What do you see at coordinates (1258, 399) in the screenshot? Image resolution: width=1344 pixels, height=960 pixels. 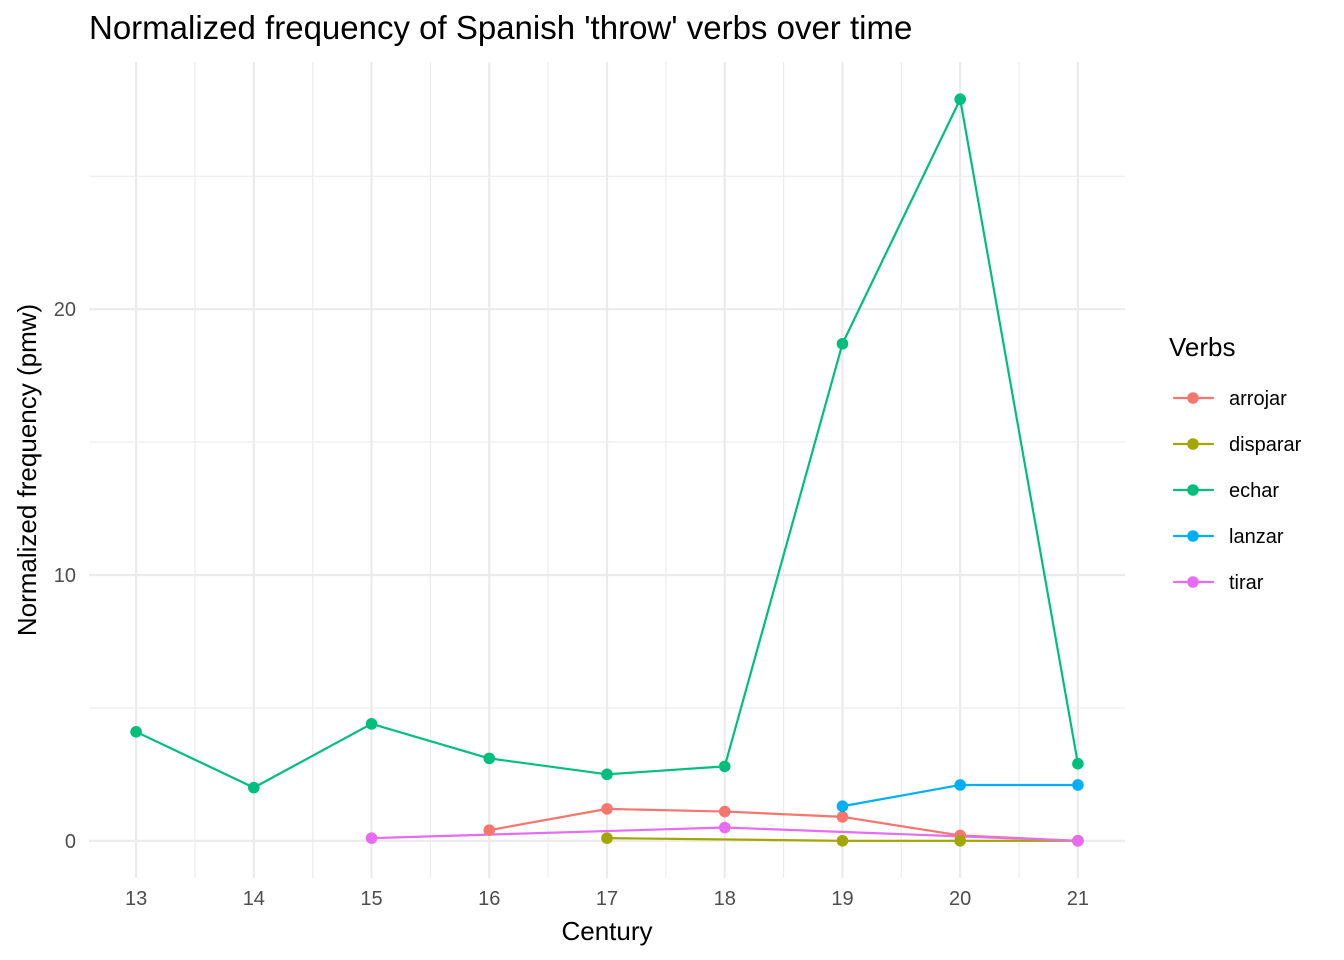 I see `arrojar-legend-label: arrojar` at bounding box center [1258, 399].